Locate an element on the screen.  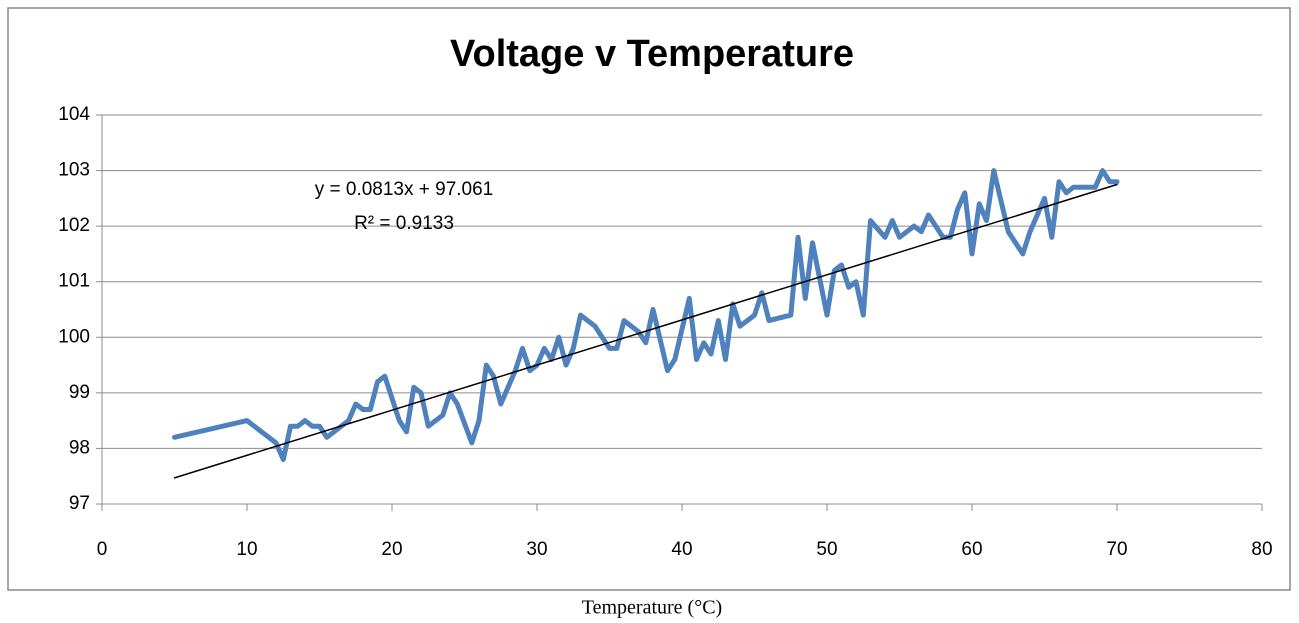
y-tick-label: 101 is located at coordinates (74, 281).